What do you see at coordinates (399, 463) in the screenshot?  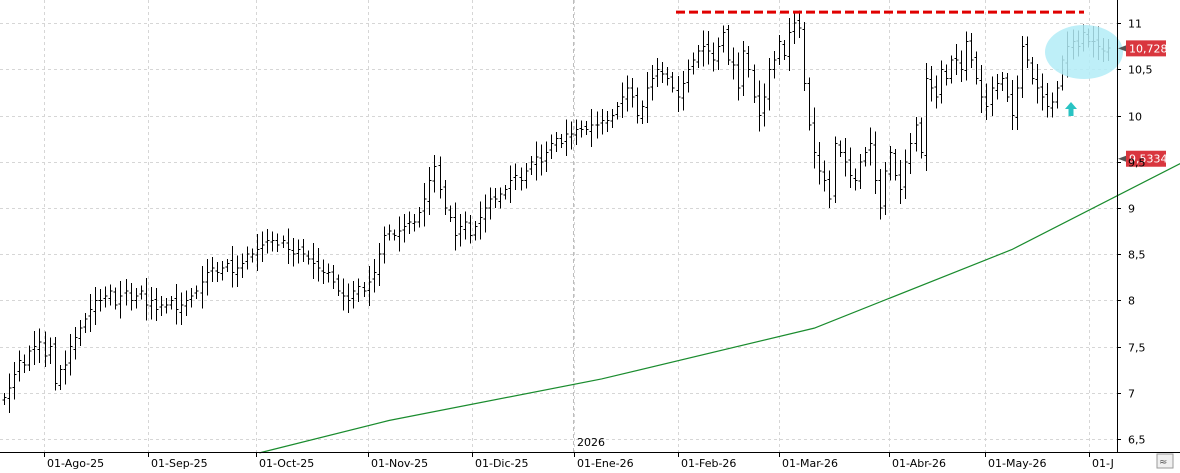 I see `x-tick-label: 01-Nov-25` at bounding box center [399, 463].